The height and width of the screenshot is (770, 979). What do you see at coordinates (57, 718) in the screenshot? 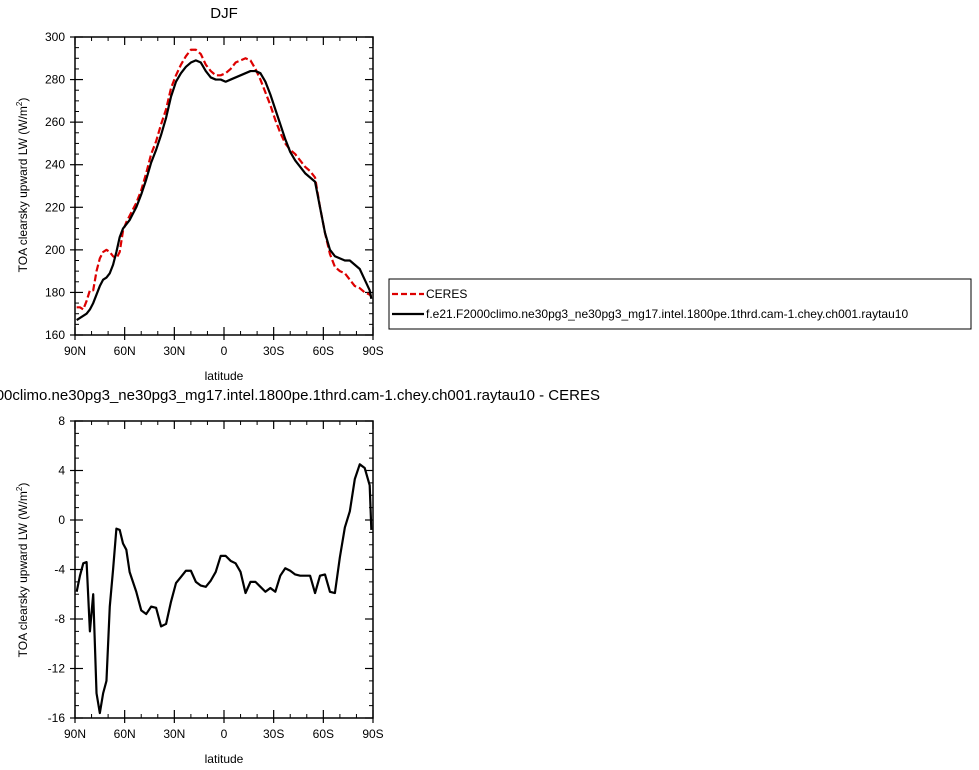
I see `bottom-ytick-label: -16` at bounding box center [57, 718].